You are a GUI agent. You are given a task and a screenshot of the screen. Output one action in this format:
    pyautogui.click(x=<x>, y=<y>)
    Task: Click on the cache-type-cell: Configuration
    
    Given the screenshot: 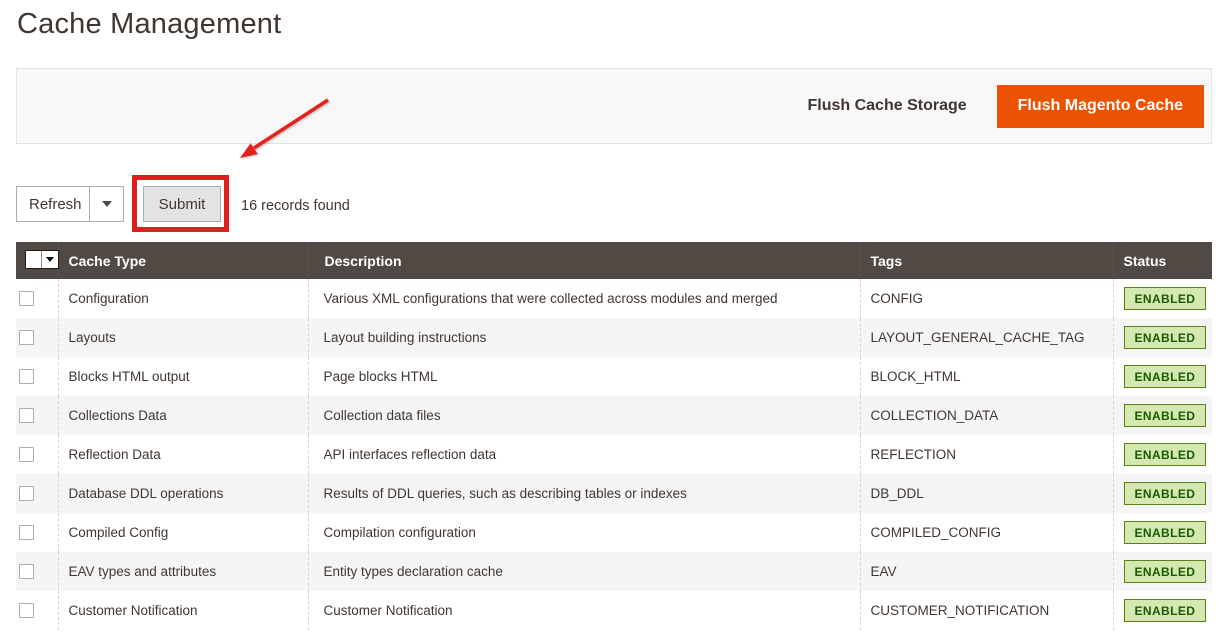 What is the action you would take?
    pyautogui.click(x=182, y=298)
    